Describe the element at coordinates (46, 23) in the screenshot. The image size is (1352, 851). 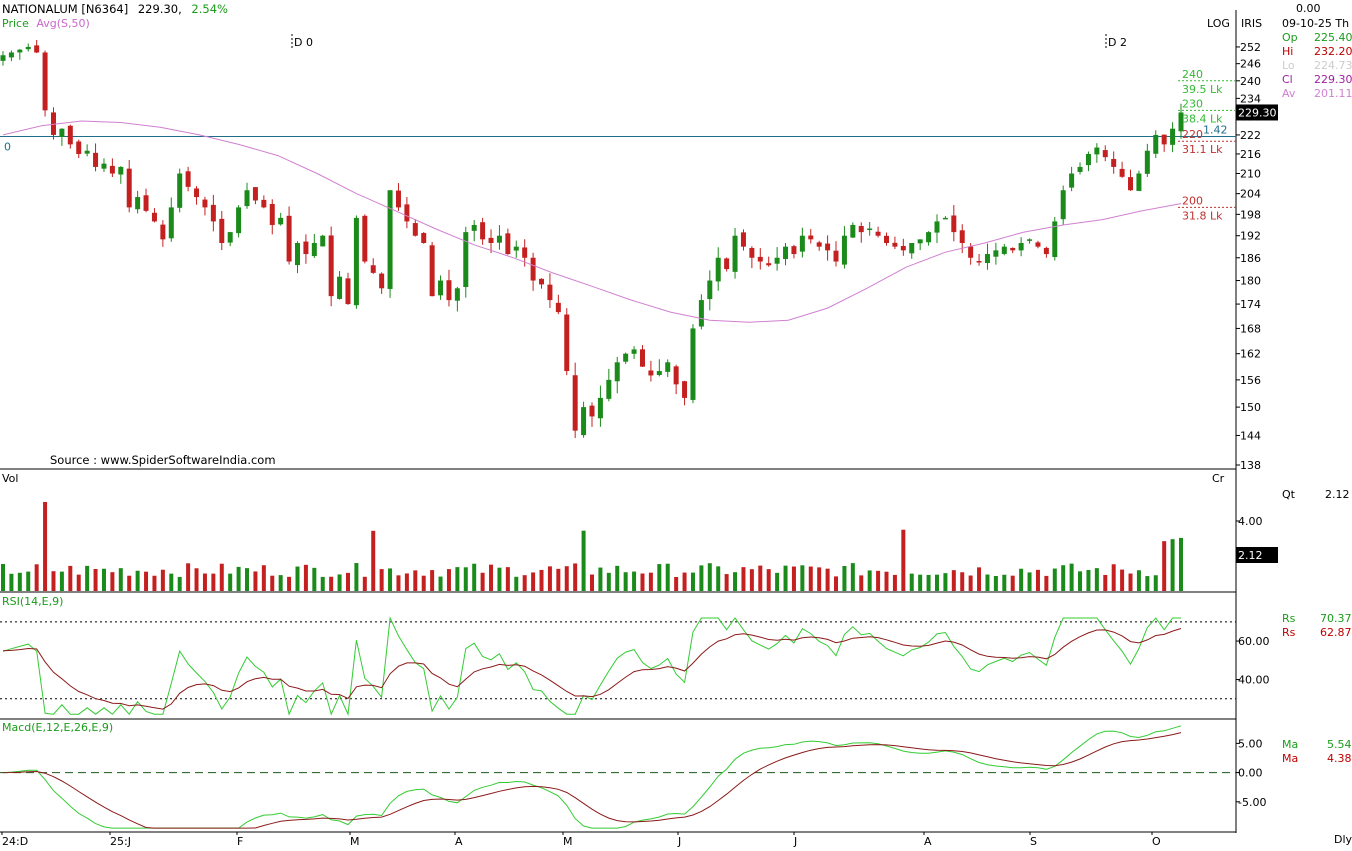
I see `legend-row: Price Avg(S,50)` at that location.